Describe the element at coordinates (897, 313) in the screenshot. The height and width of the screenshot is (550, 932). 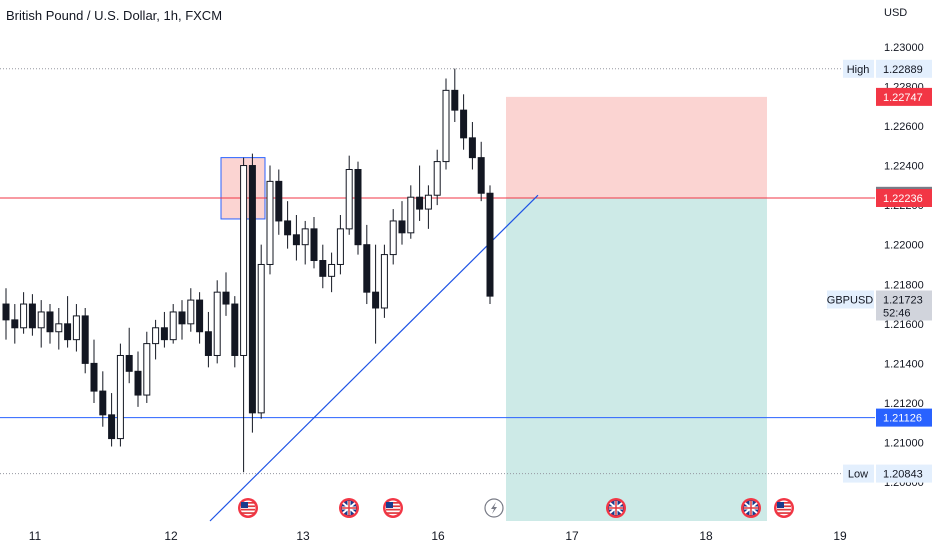
I see `countdown-value: 52:46` at that location.